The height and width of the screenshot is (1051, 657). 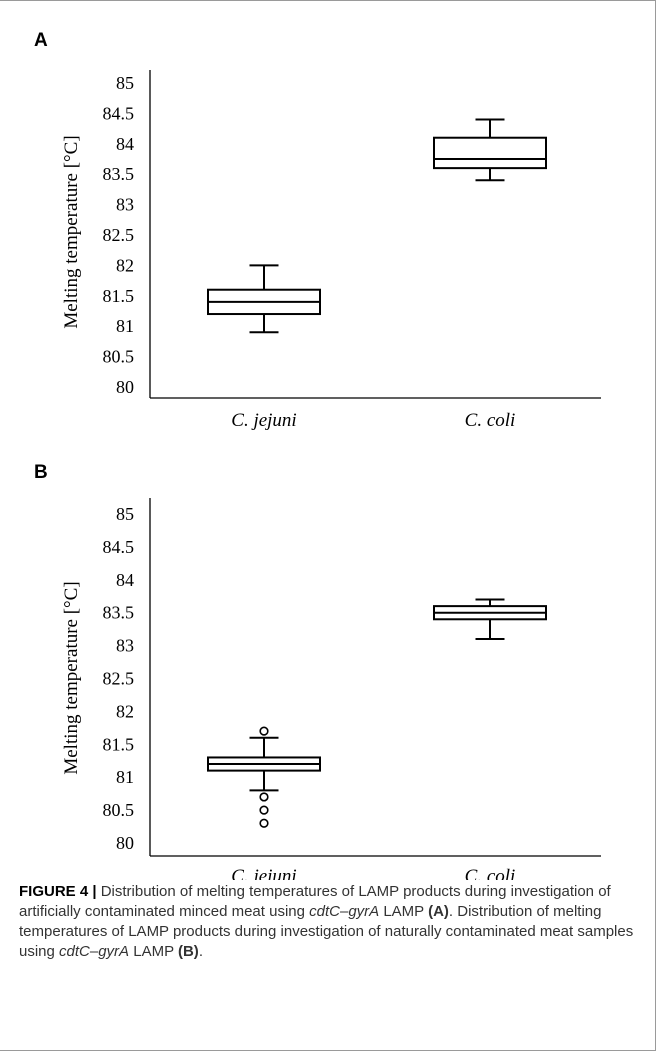 I want to click on panel-b-y-tick-label-3: 81.5, so click(x=119, y=744).